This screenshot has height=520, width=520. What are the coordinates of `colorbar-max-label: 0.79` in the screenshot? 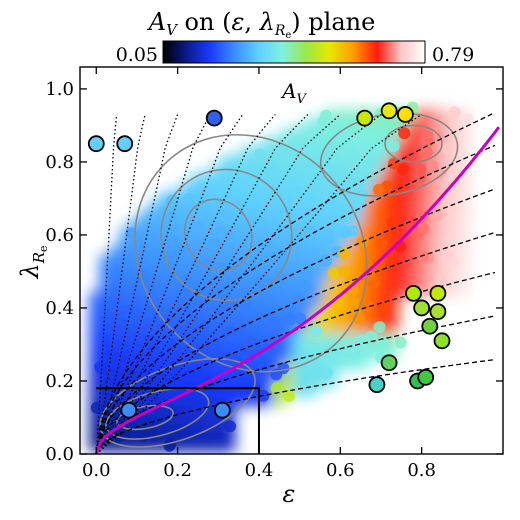 It's located at (453, 55).